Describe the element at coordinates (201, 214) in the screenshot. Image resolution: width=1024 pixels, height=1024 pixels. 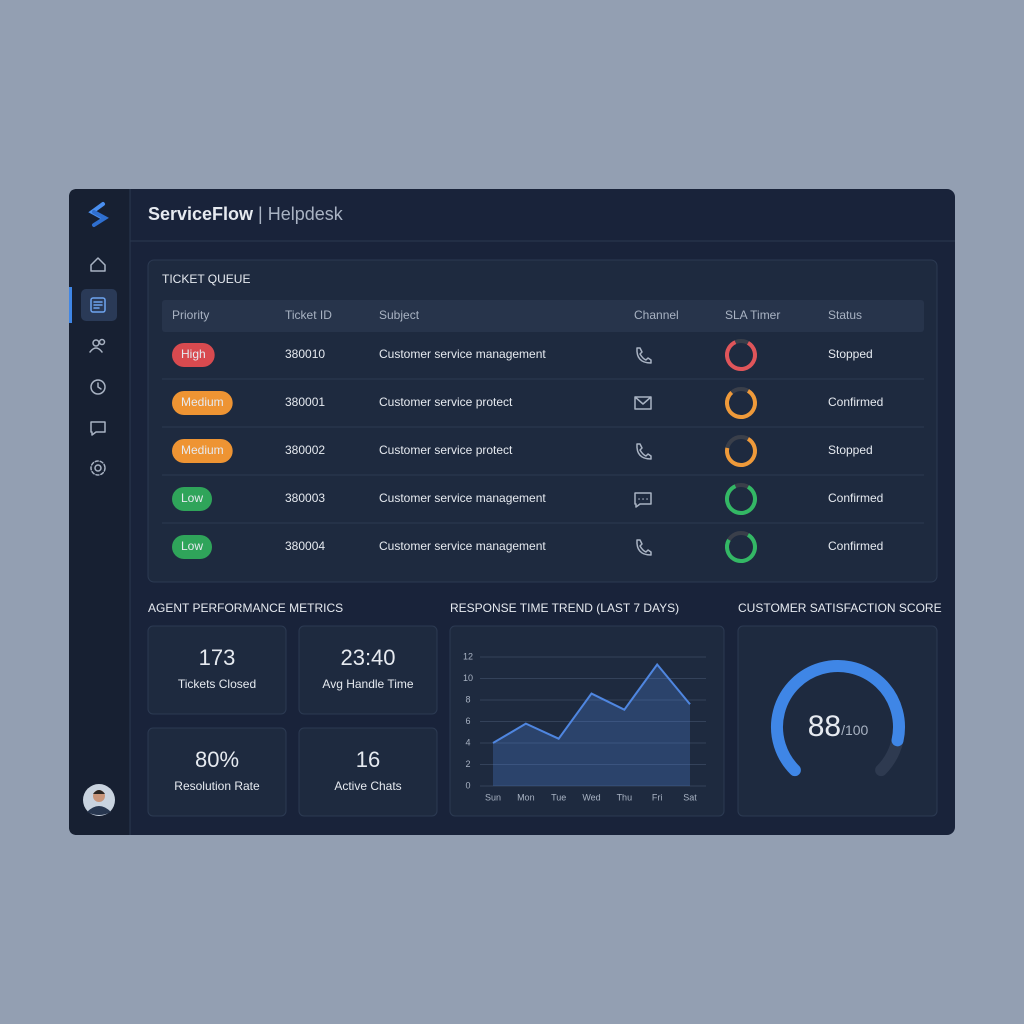
I see `brand: ServiceFlow` at that location.